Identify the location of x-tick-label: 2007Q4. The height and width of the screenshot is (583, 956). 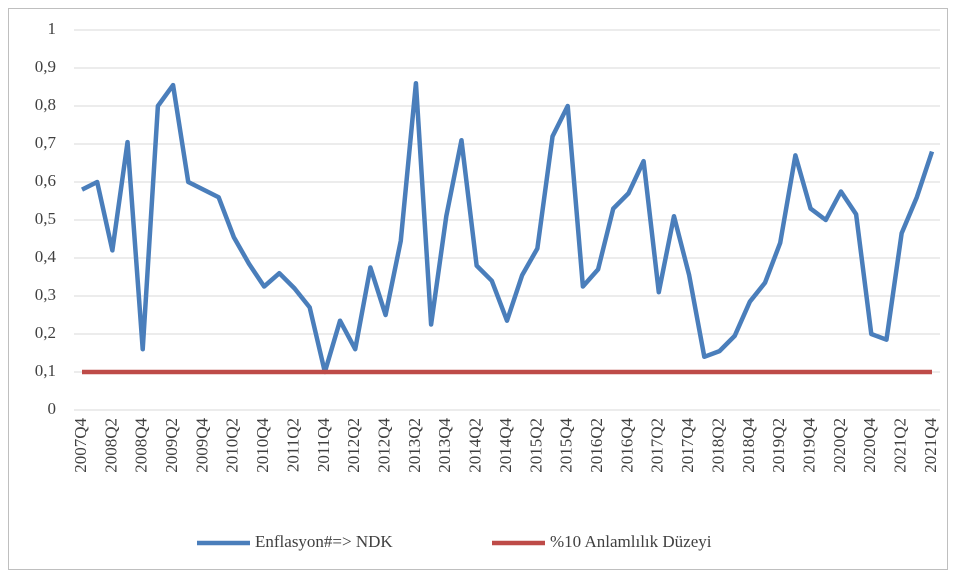
(80, 445).